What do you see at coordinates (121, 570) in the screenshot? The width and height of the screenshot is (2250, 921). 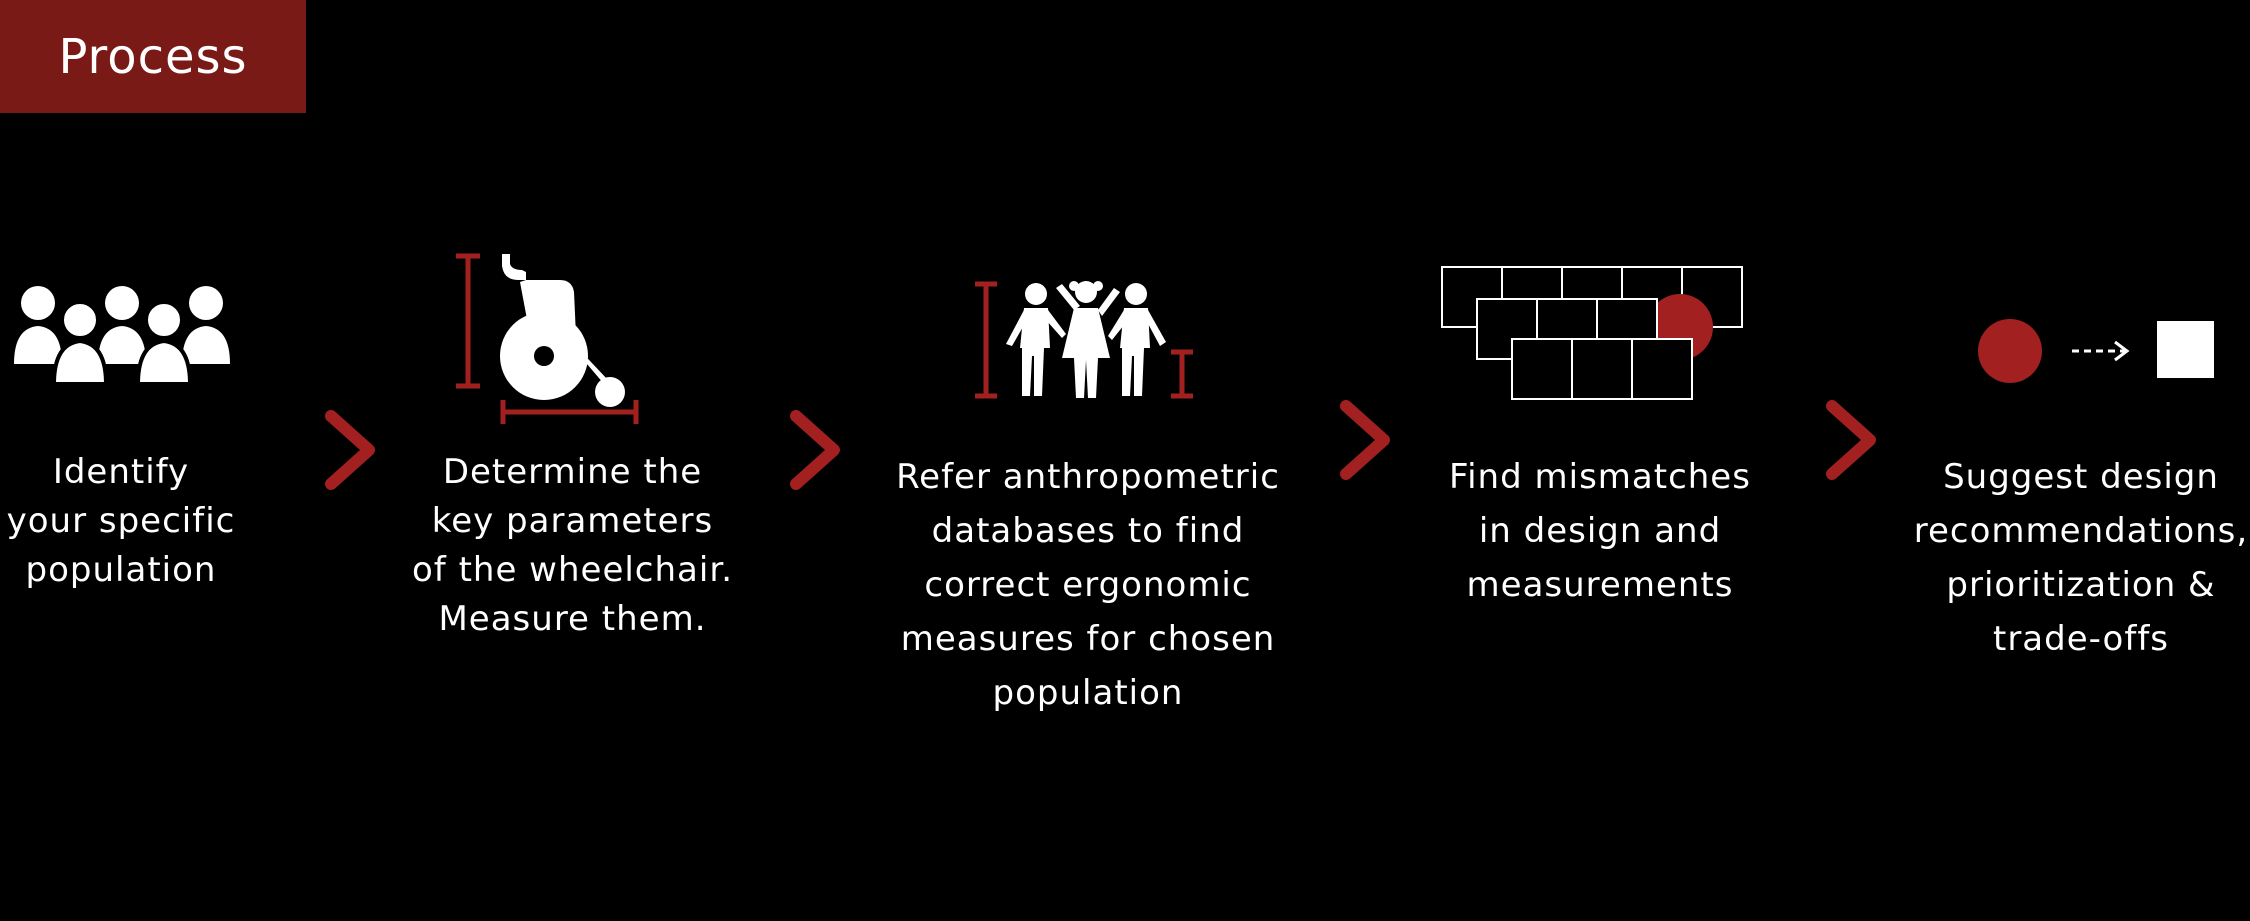 I see `step-1-line: population` at bounding box center [121, 570].